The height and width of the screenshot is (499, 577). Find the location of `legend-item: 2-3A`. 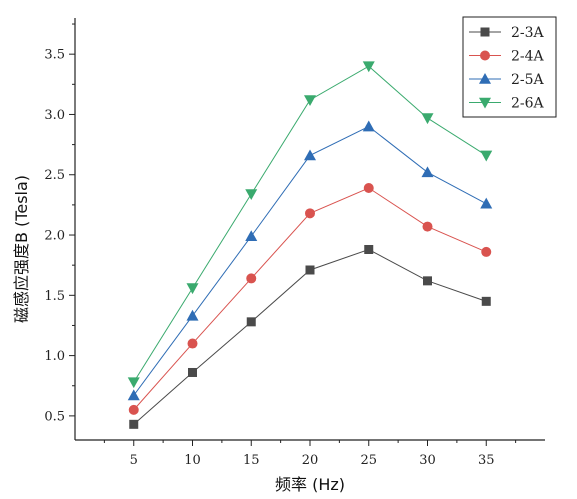

legend-item: 2-3A is located at coordinates (507, 33).